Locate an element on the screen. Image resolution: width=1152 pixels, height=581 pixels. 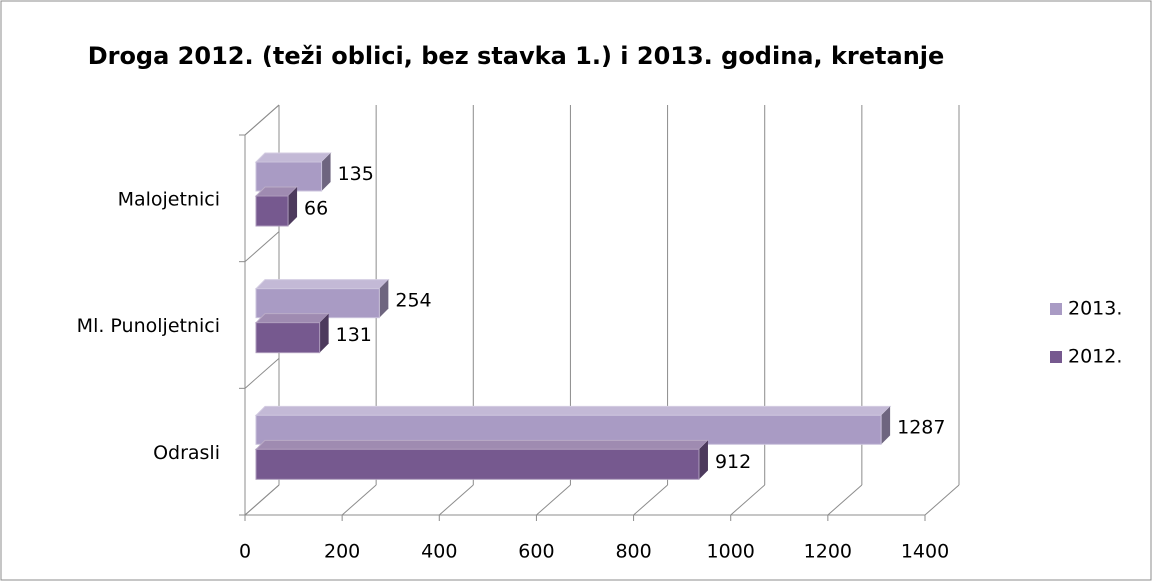
category-label: Ml. Punoljetnici is located at coordinates (148, 326).